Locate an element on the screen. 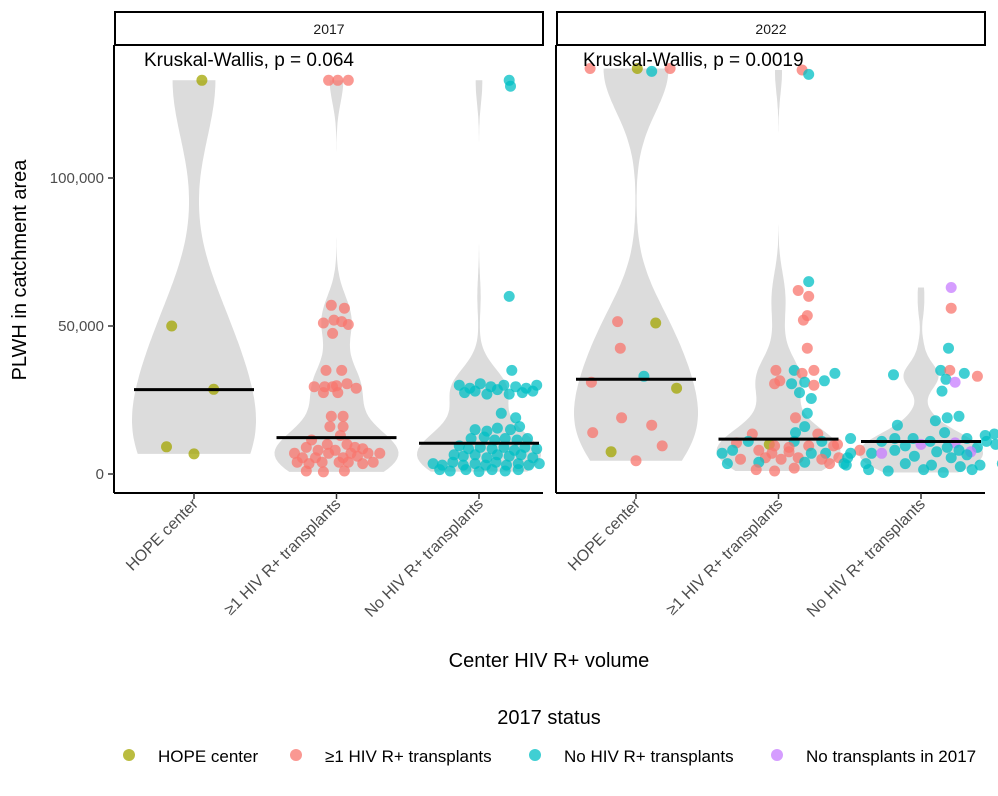 The height and width of the screenshot is (796, 998). legend-label: ≥1 HIV R+ transplants is located at coordinates (408, 756).